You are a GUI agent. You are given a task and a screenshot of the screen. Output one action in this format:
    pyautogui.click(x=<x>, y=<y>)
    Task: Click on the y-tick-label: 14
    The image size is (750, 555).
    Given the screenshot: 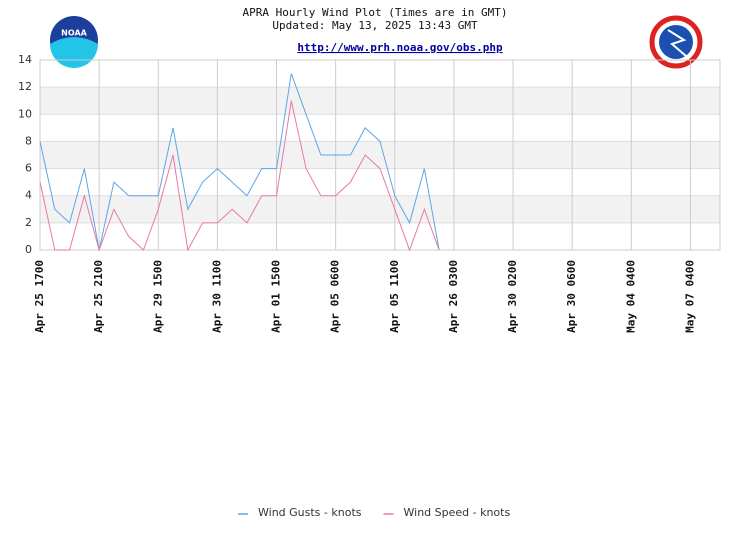 What is the action you would take?
    pyautogui.click(x=25, y=59)
    